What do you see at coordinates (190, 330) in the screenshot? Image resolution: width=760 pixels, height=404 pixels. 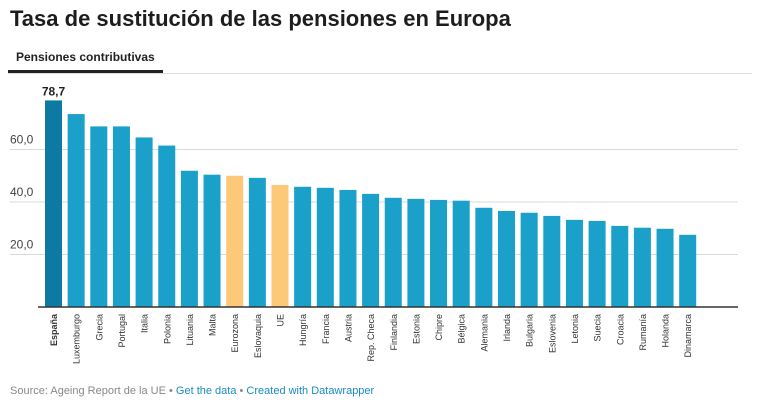 I see `x-tick-label: Lituania` at bounding box center [190, 330].